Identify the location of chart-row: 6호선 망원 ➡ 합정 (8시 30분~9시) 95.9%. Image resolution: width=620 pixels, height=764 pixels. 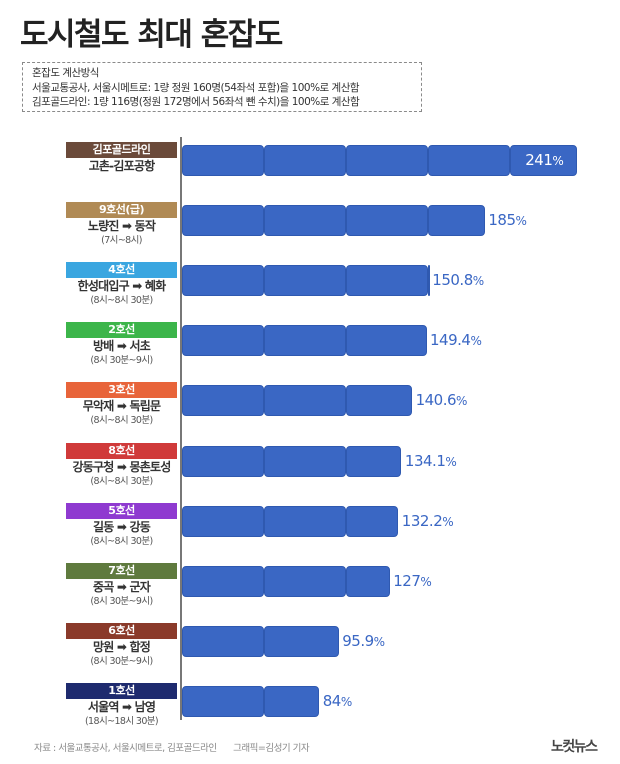
(310, 652).